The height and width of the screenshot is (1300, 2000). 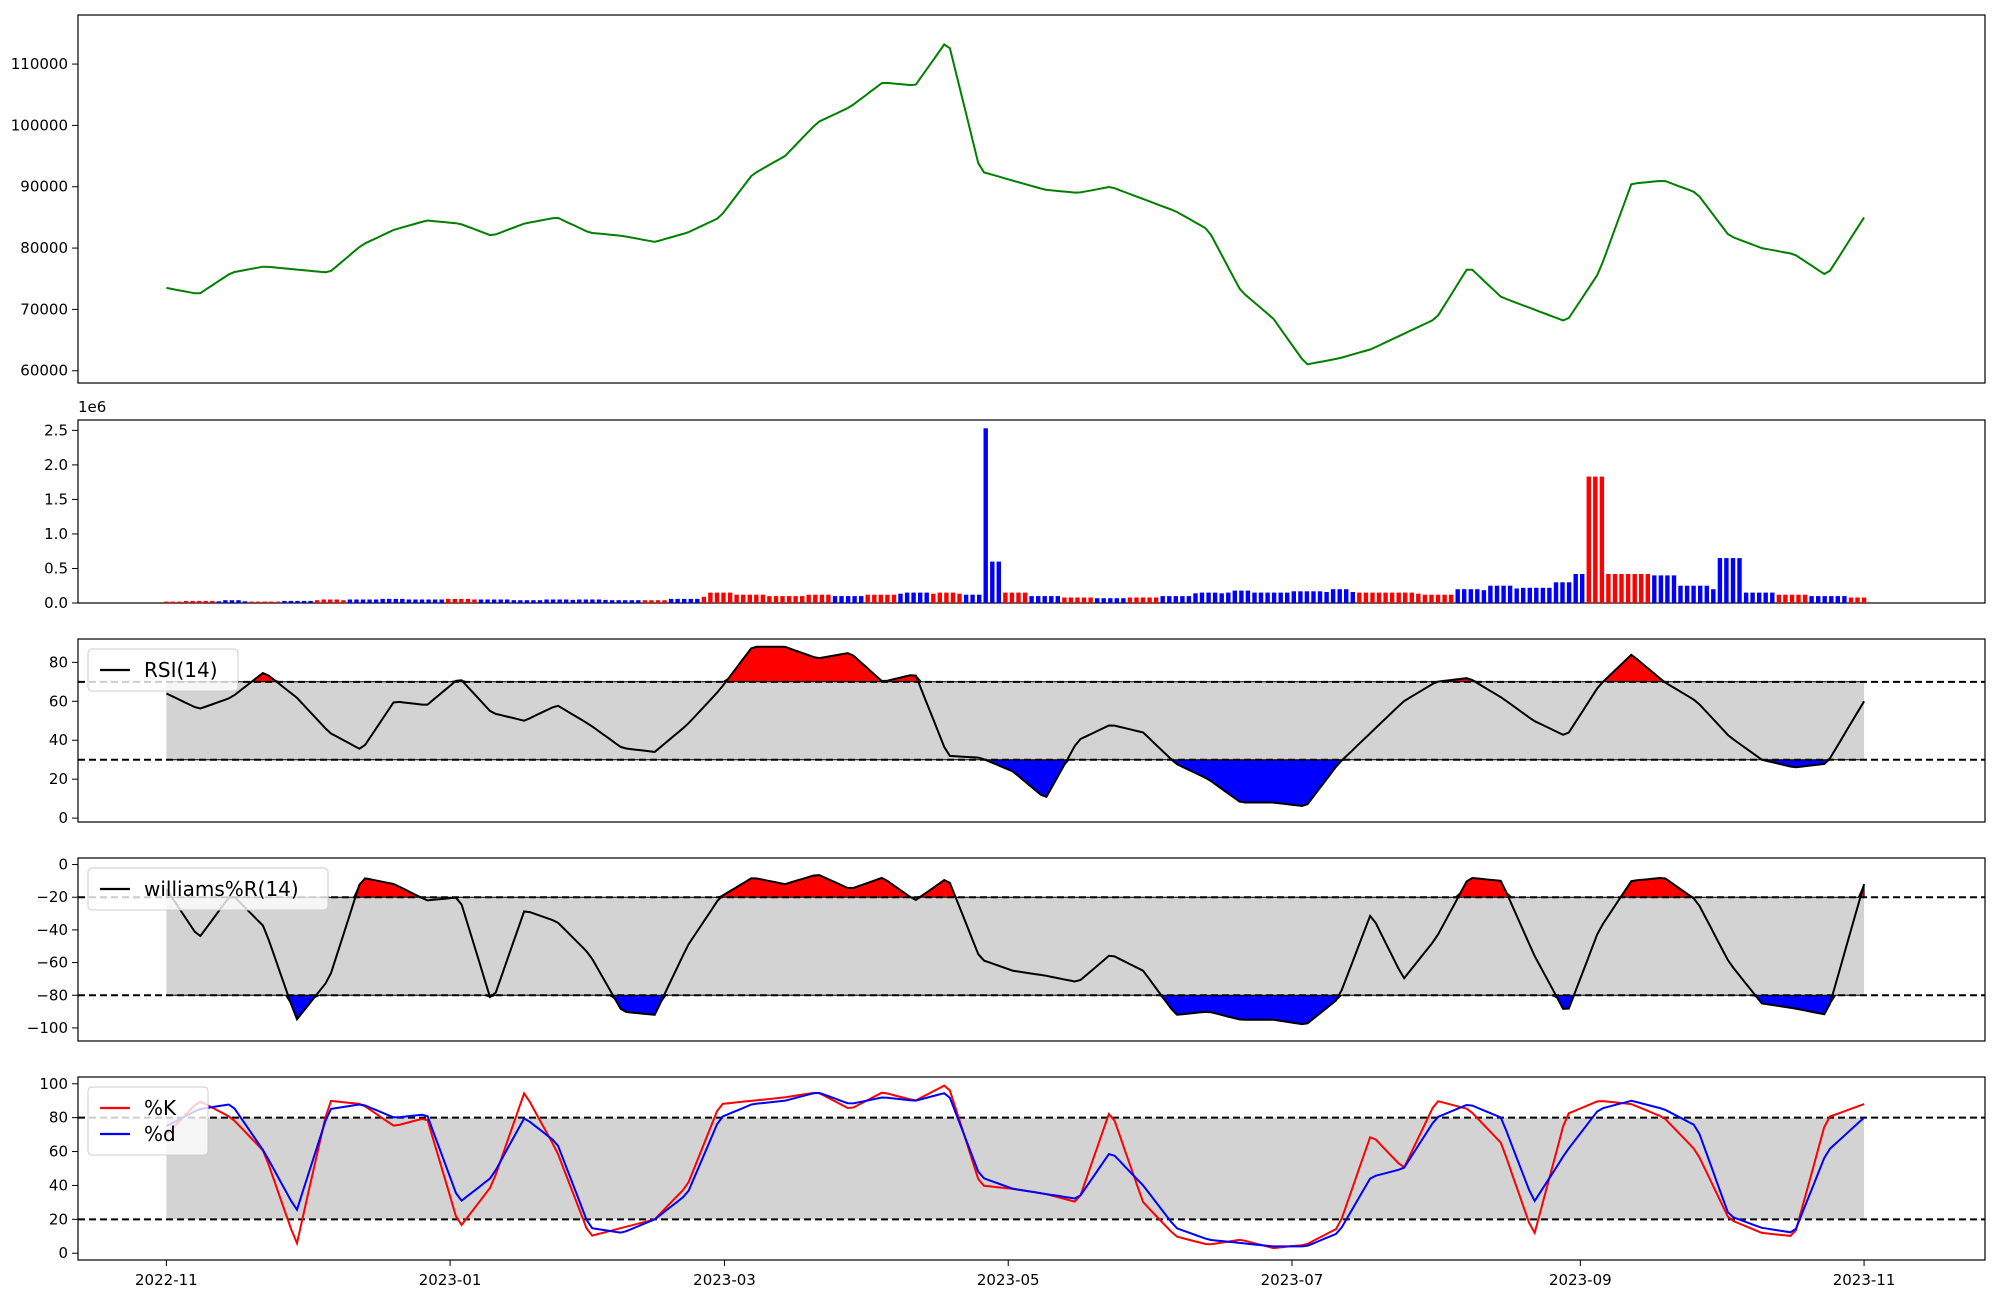 What do you see at coordinates (160, 1134) in the screenshot?
I see `legend-label: %d` at bounding box center [160, 1134].